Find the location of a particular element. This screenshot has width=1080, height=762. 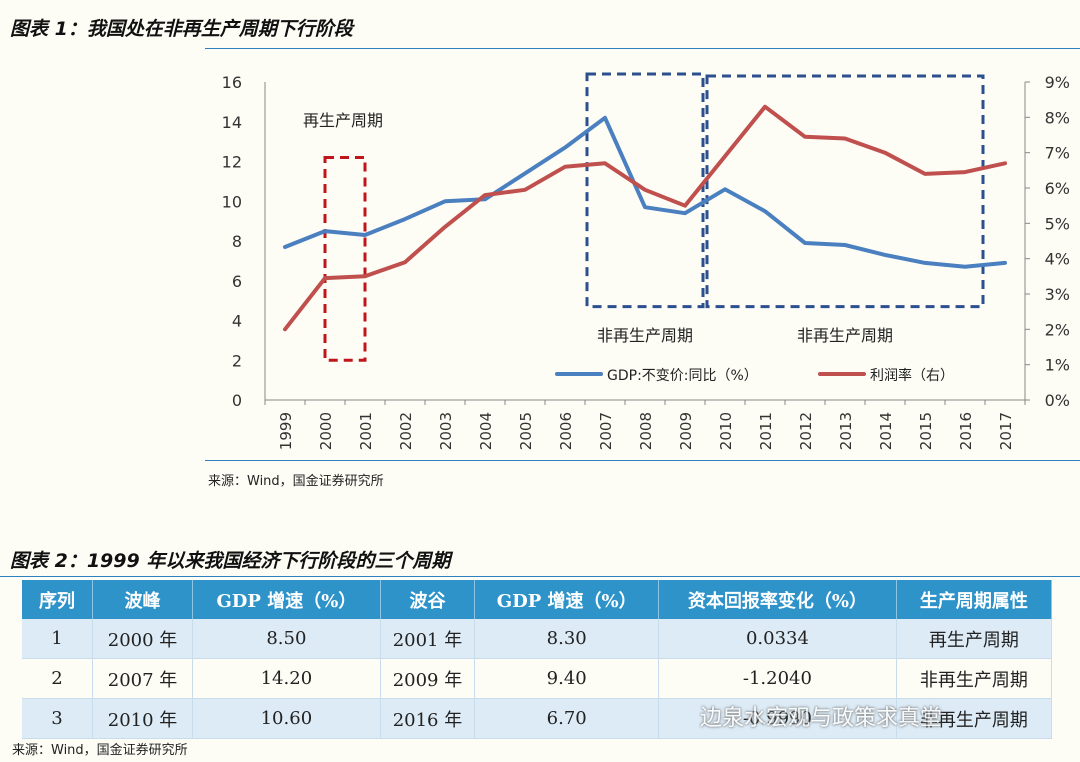

x-tick-label: 2001 is located at coordinates (366, 431).